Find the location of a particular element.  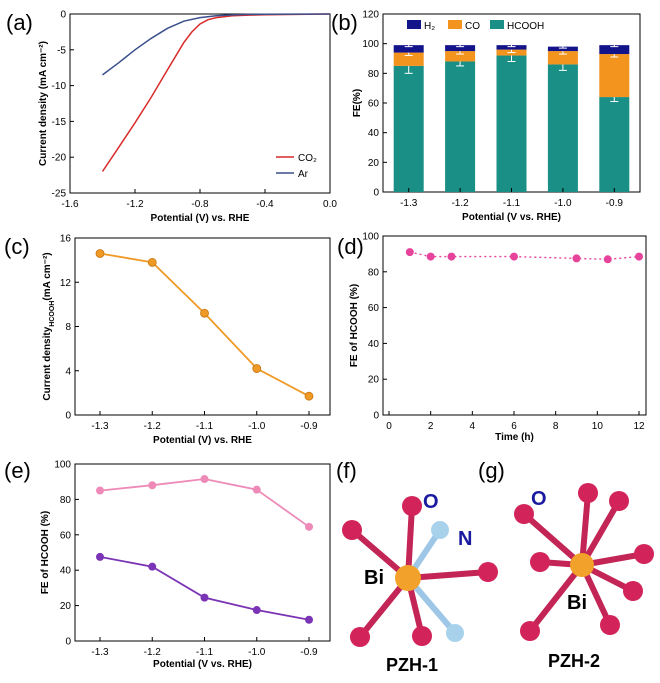

panel-label-b: (b) is located at coordinates (344, 22).